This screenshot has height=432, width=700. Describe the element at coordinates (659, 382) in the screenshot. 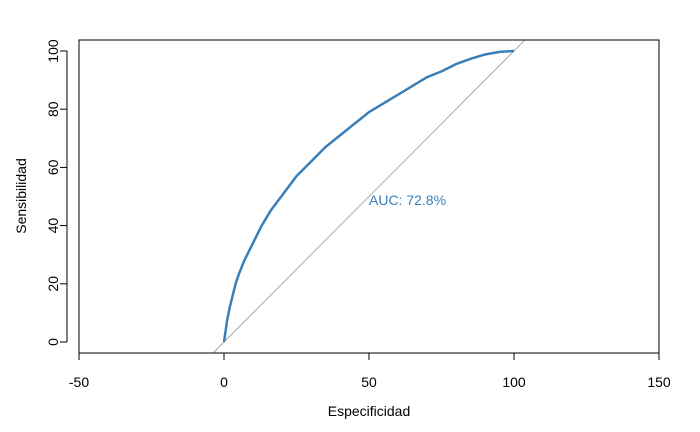

I see `x-tick-label: 150` at that location.